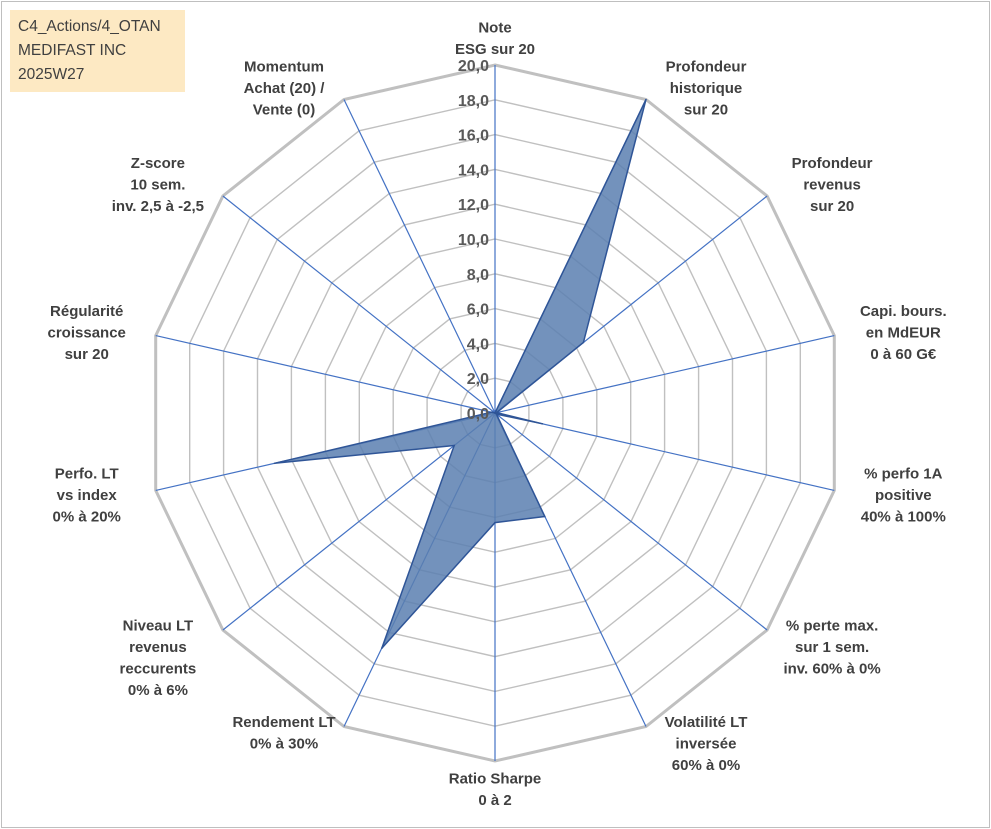 The height and width of the screenshot is (829, 991). Describe the element at coordinates (283, 733) in the screenshot. I see `axis-label: Rendement LT 0% à 30%` at that location.